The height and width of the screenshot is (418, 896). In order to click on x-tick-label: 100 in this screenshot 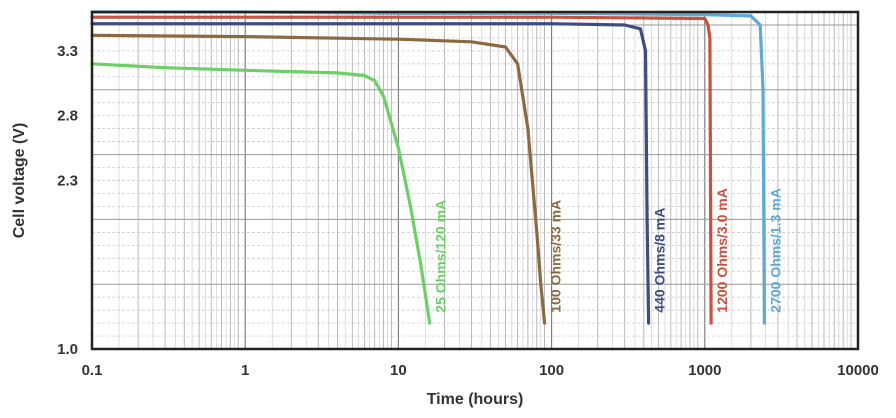, I will do `click(551, 370)`.